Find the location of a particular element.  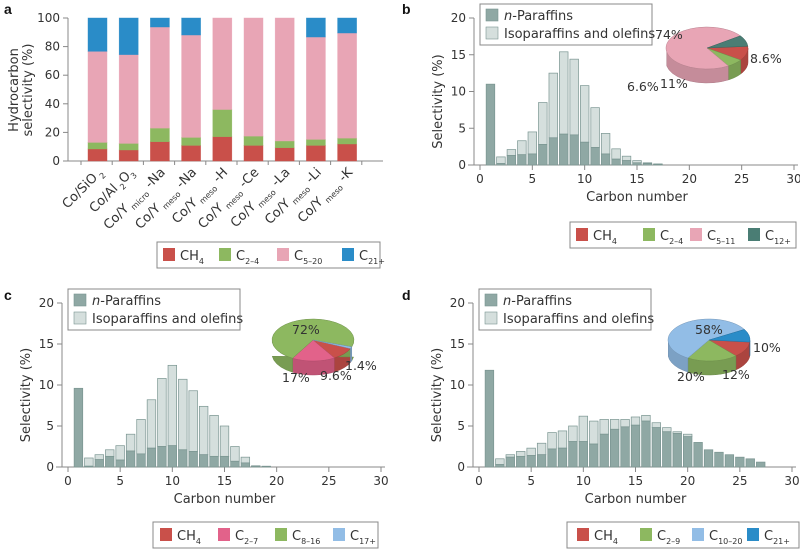

bar-iso-olefin-c16 is located at coordinates (646, 418).